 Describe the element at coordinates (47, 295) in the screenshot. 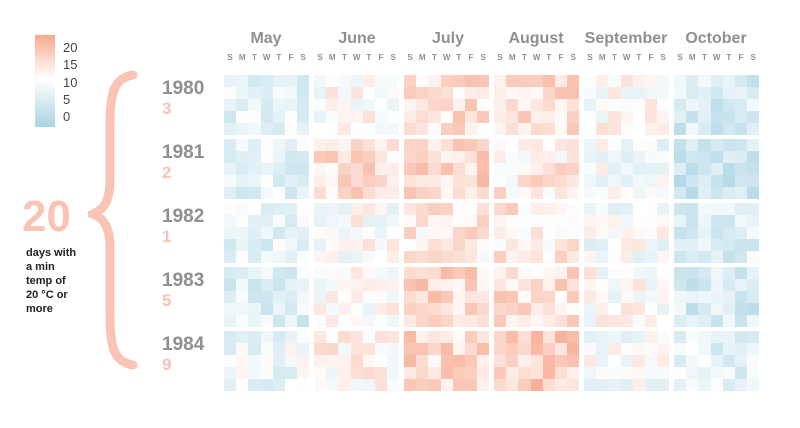

I see `caption-line: 20 °C or` at that location.